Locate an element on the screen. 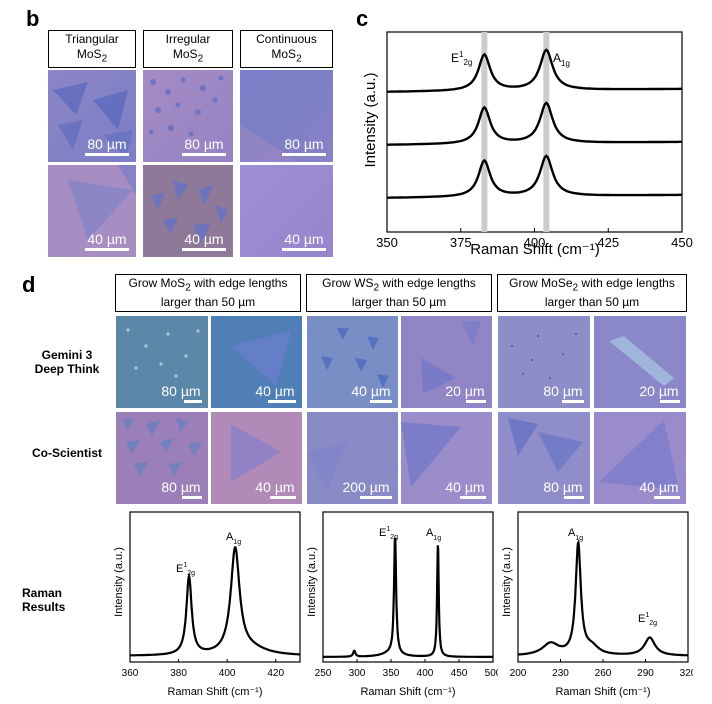 The image size is (712, 704). row-label-raman: Raman Results is located at coordinates (44, 600).